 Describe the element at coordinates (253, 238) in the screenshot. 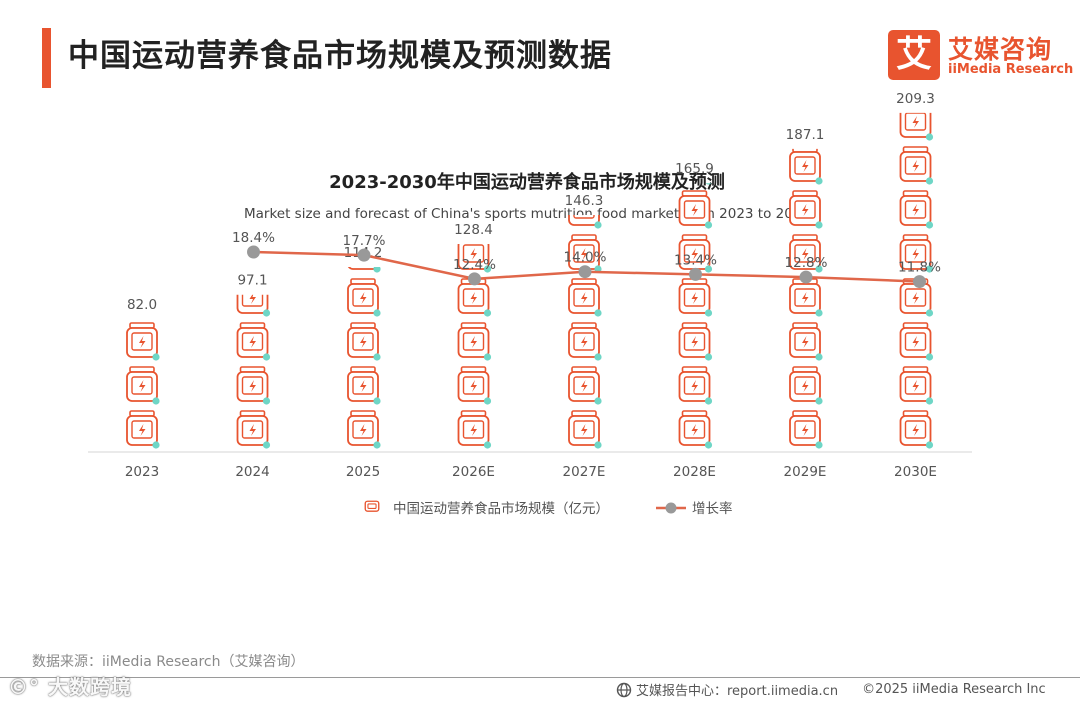

I see `growth-rate-label: 18.4%` at that location.